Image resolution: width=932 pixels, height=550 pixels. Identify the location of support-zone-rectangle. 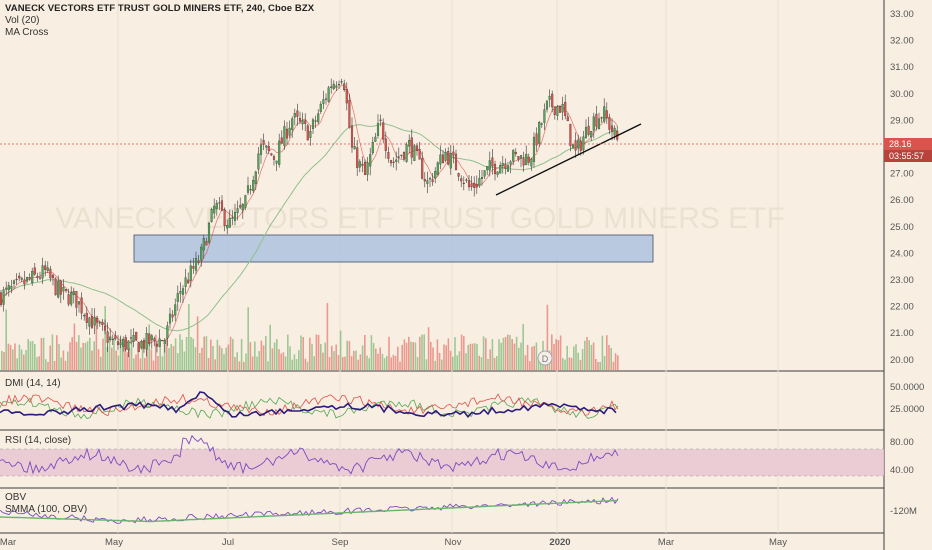
(393, 248).